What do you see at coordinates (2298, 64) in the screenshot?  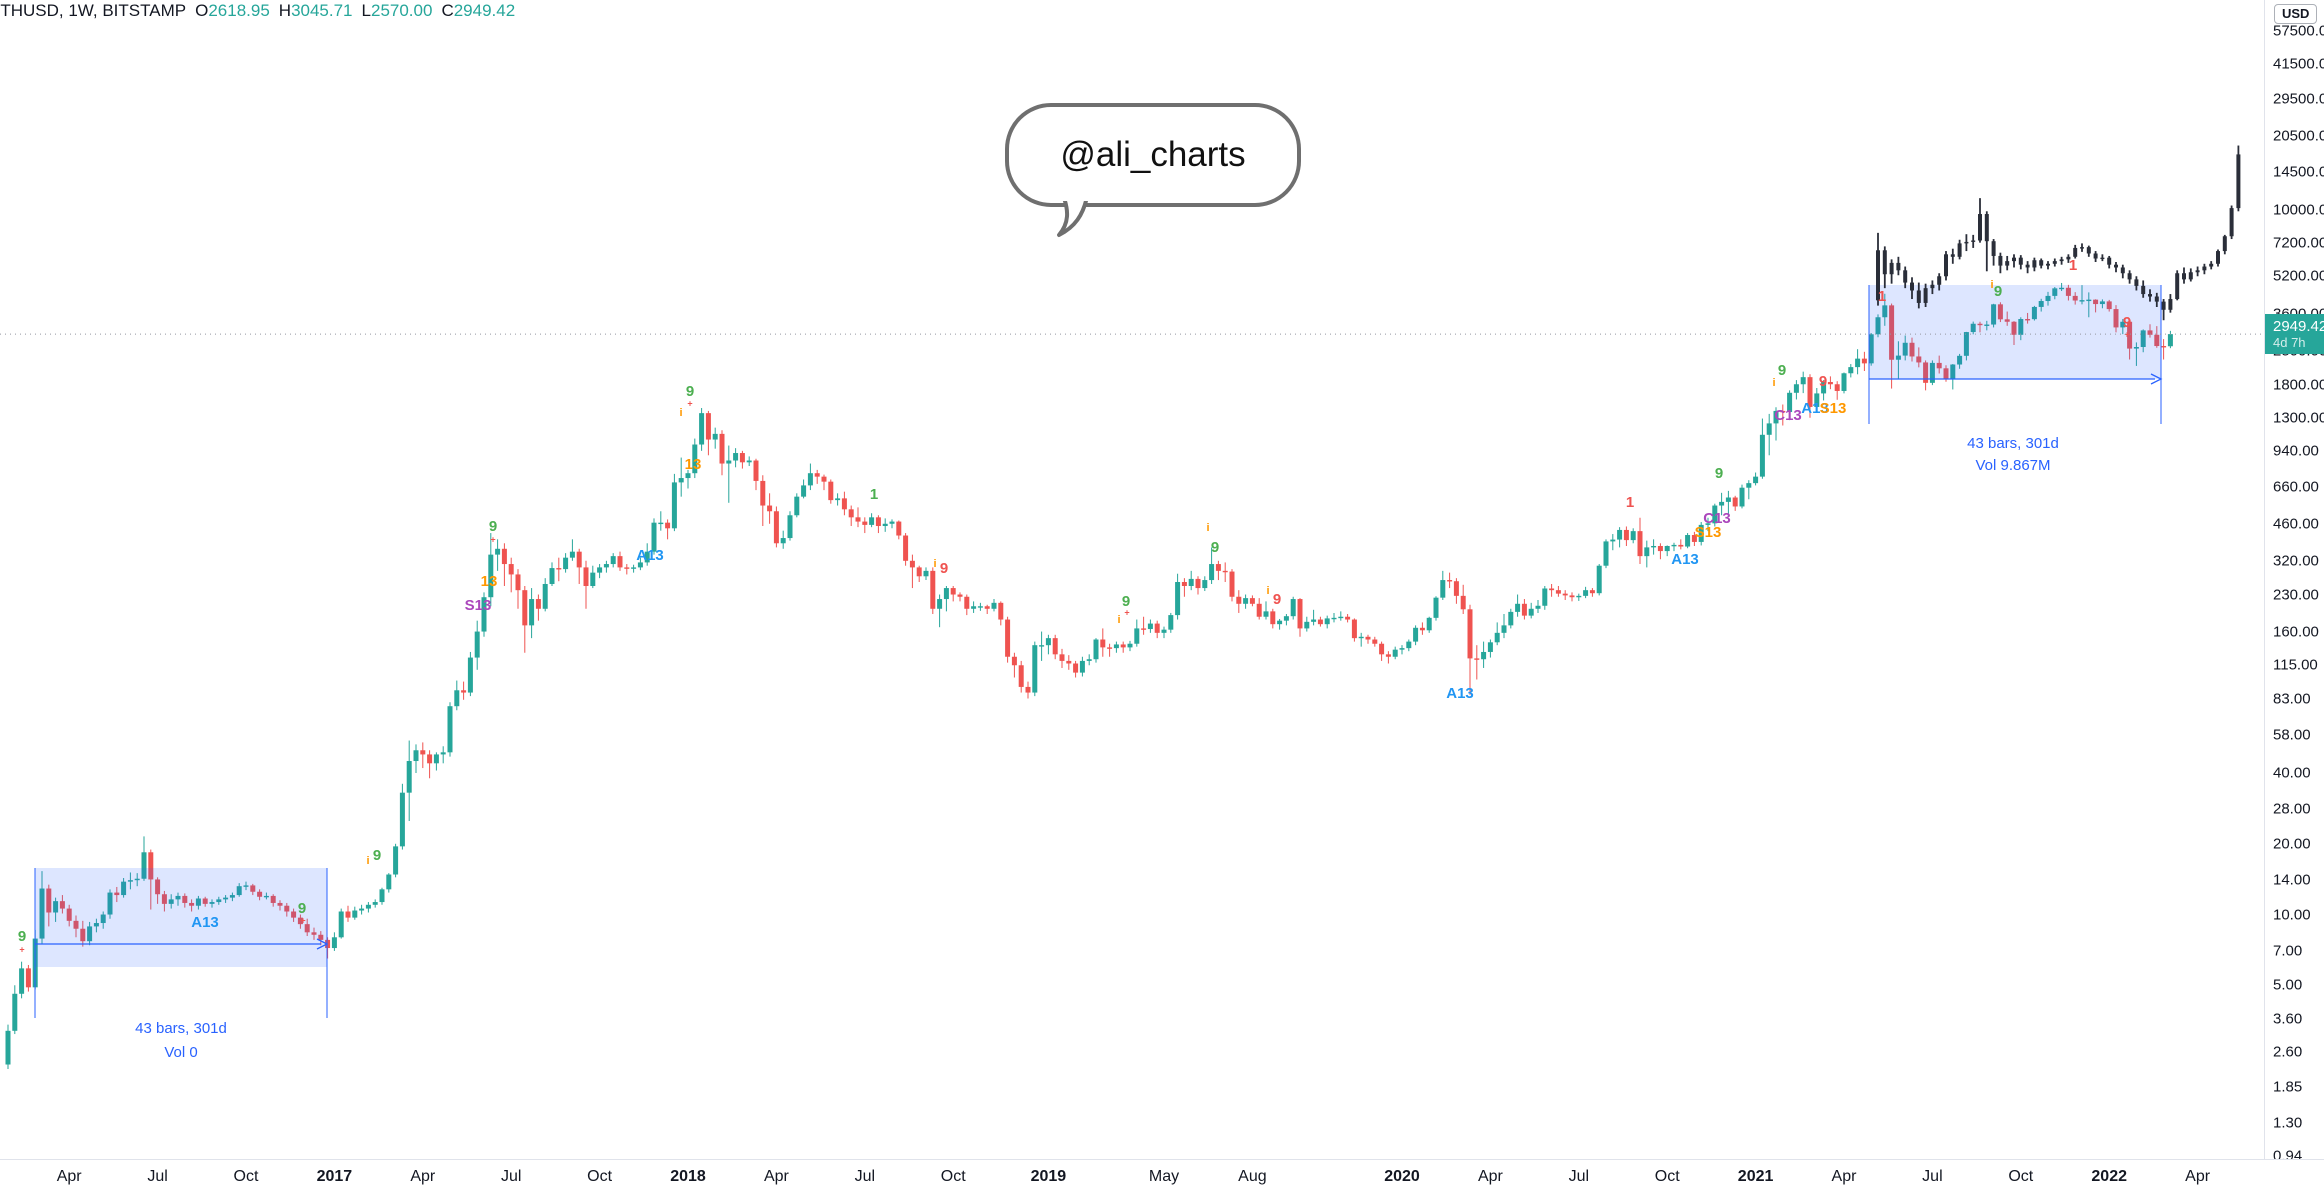 I see `price-tick: 41500.00` at bounding box center [2298, 64].